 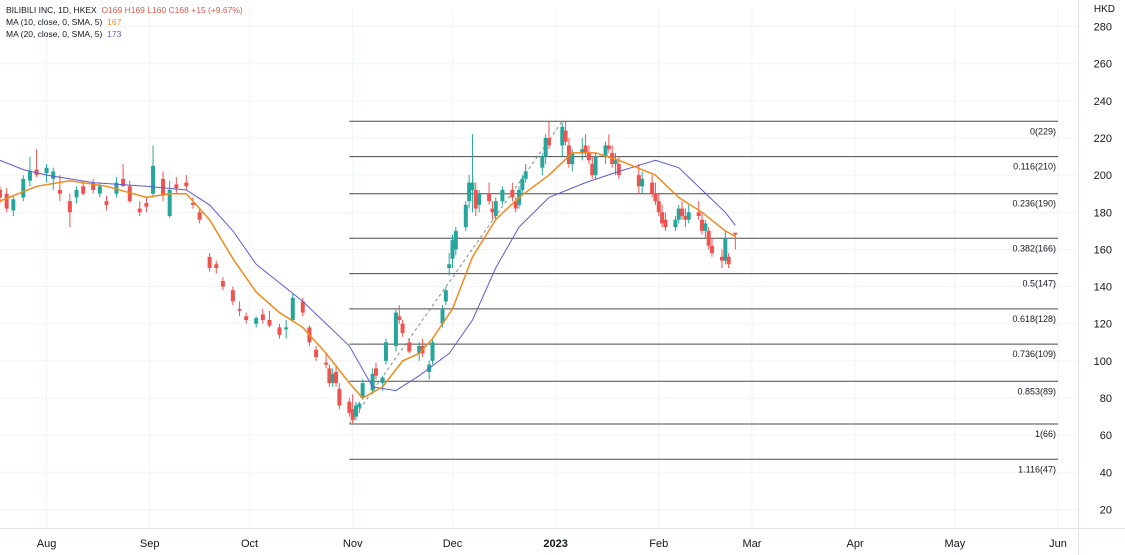 I want to click on y-tick-label: 80, so click(x=1106, y=399).